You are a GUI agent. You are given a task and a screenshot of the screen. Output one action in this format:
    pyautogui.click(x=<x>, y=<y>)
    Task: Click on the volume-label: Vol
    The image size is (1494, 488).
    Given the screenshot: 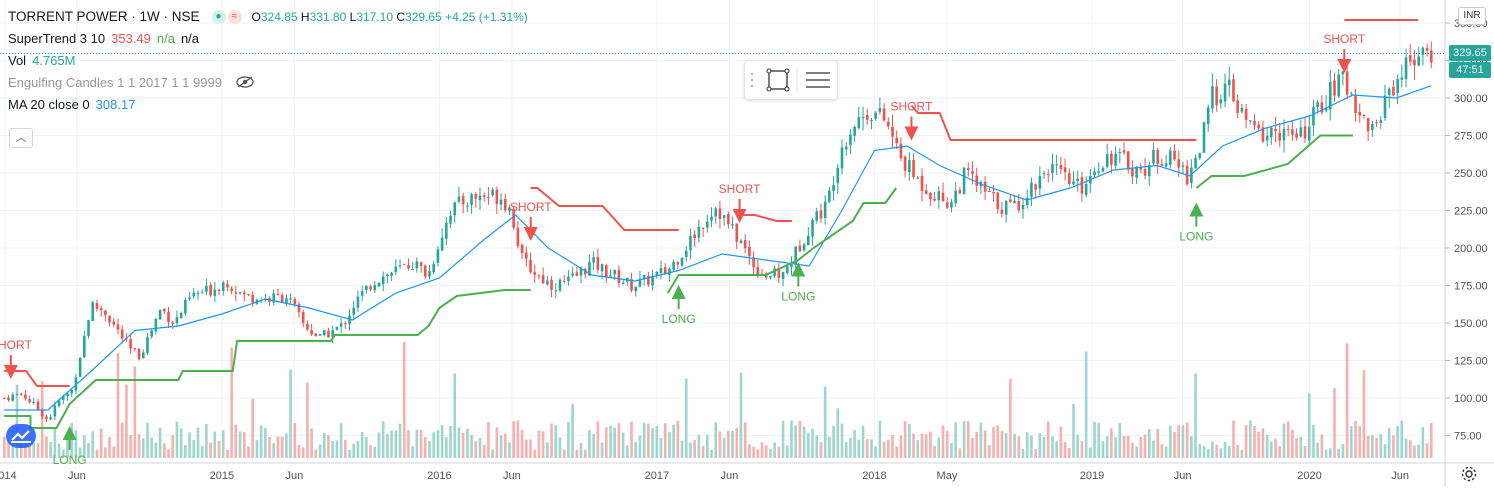 What is the action you would take?
    pyautogui.click(x=17, y=60)
    